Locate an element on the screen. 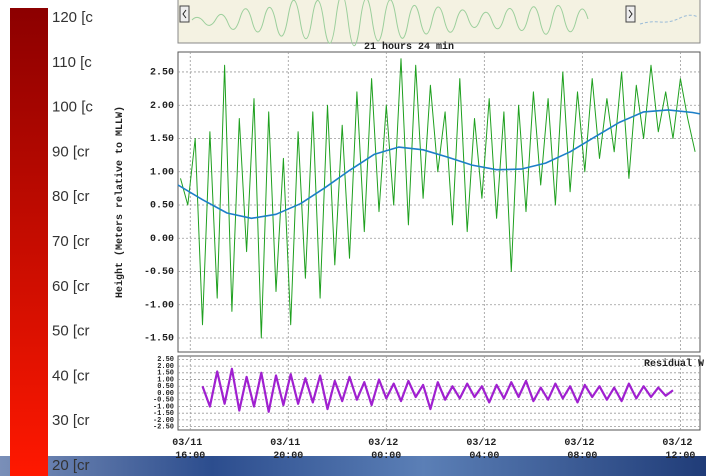 The height and width of the screenshot is (476, 706). scroll-right-icon is located at coordinates (630, 14).